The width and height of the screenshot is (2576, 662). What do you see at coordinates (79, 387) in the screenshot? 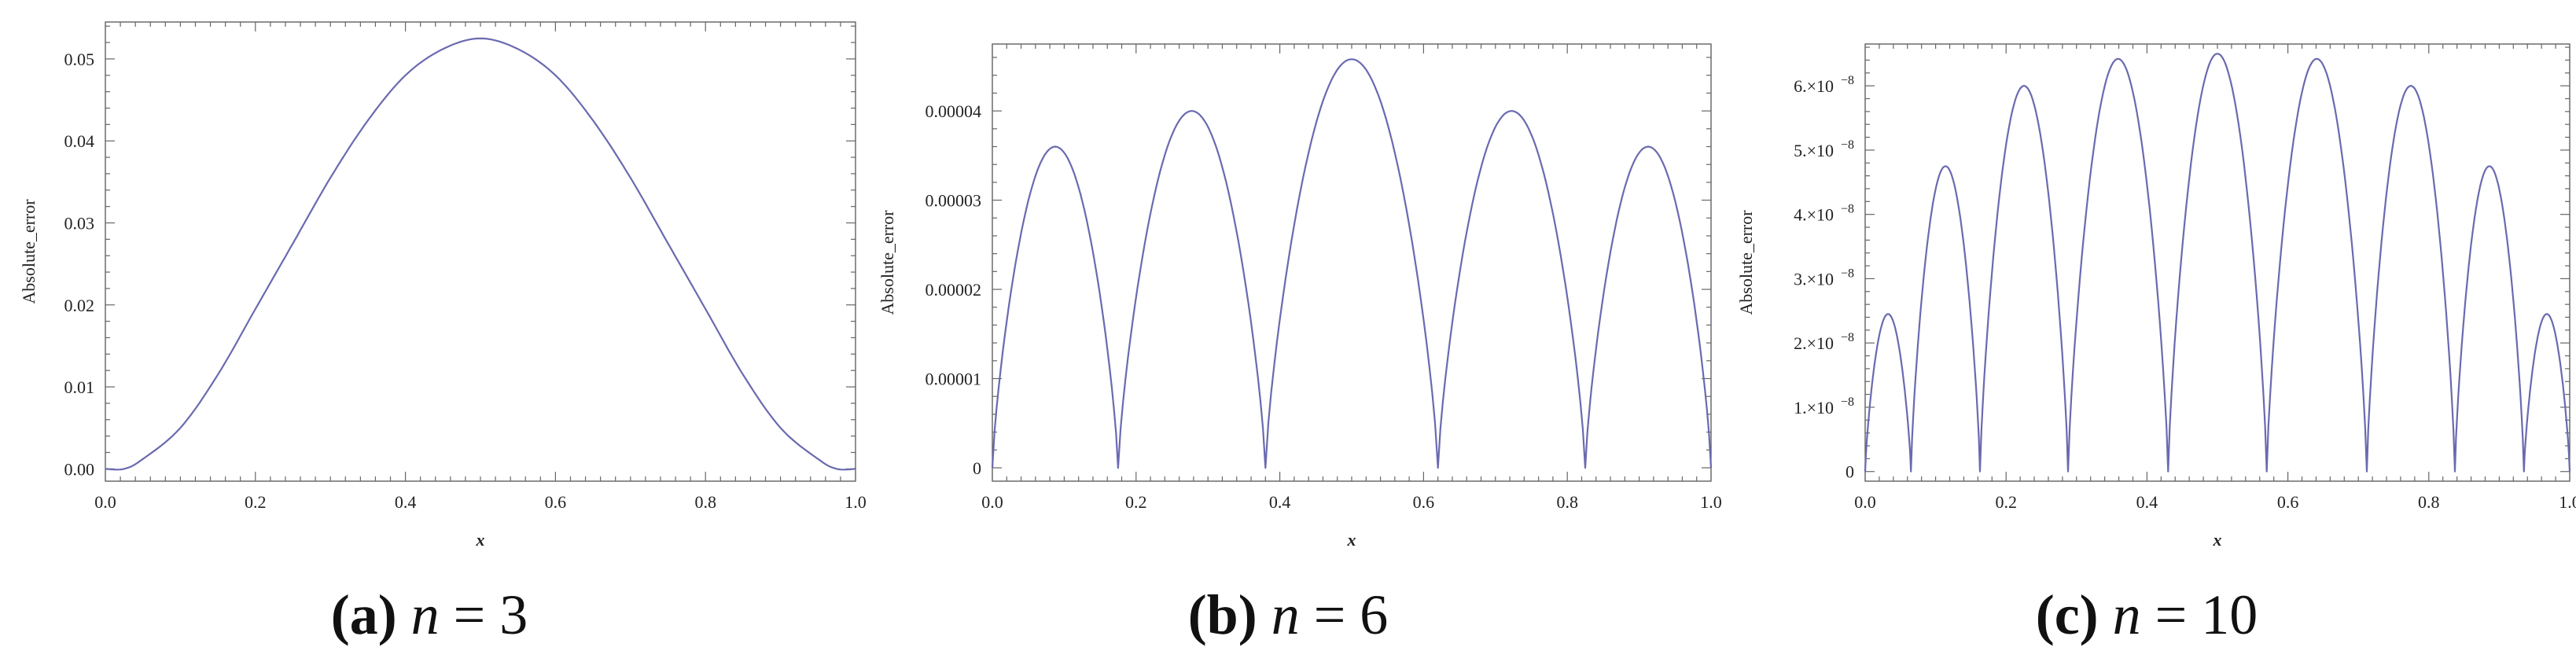
I see `chart-a-y-tick-label: 0.01` at bounding box center [79, 387].